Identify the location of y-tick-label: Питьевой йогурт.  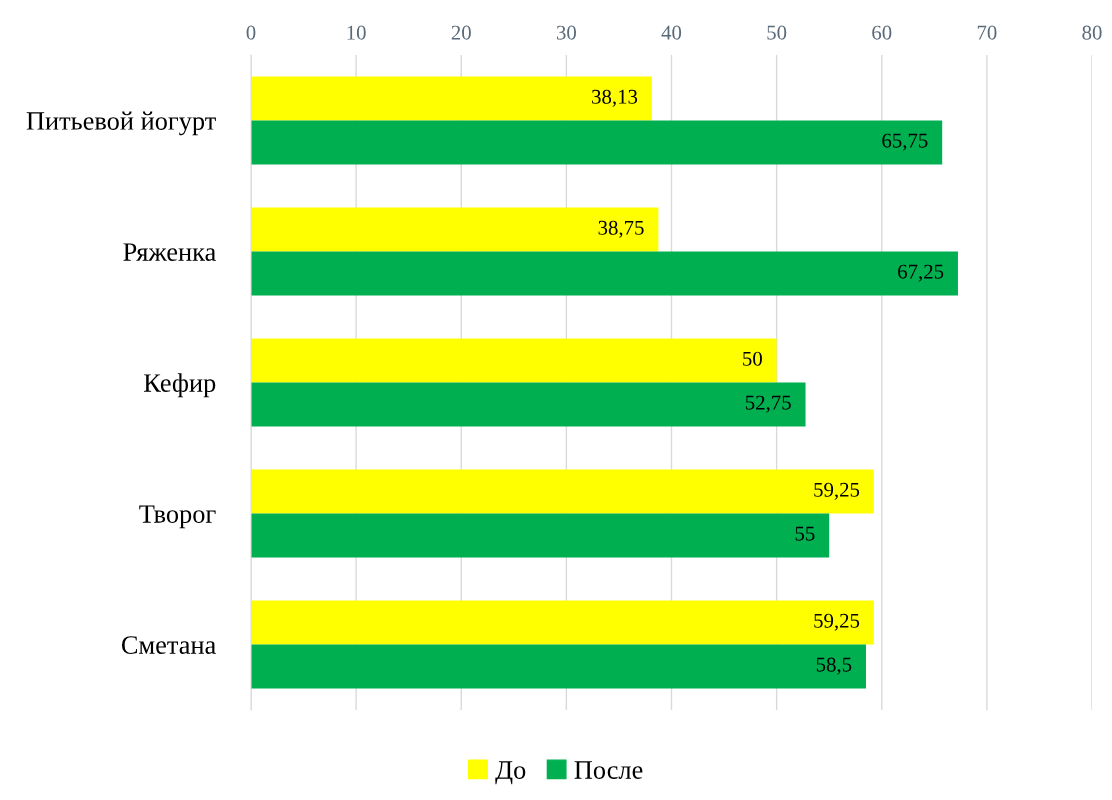
(121, 123).